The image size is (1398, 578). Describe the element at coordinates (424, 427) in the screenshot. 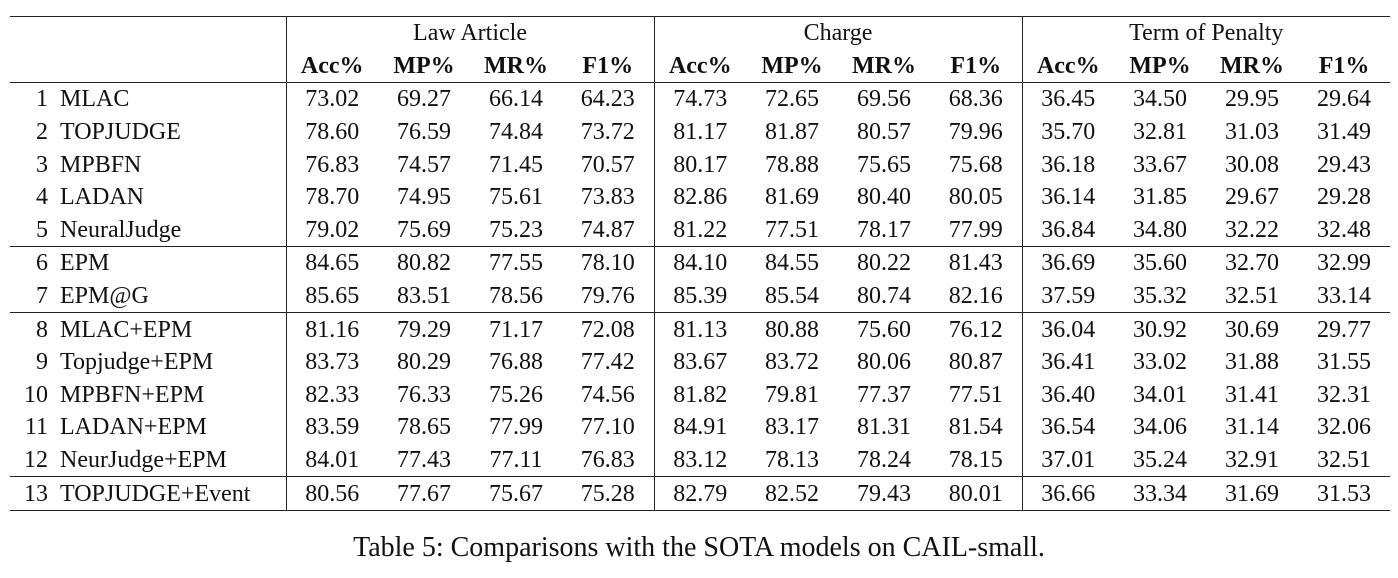

I see `metric-value: 78.65` at that location.